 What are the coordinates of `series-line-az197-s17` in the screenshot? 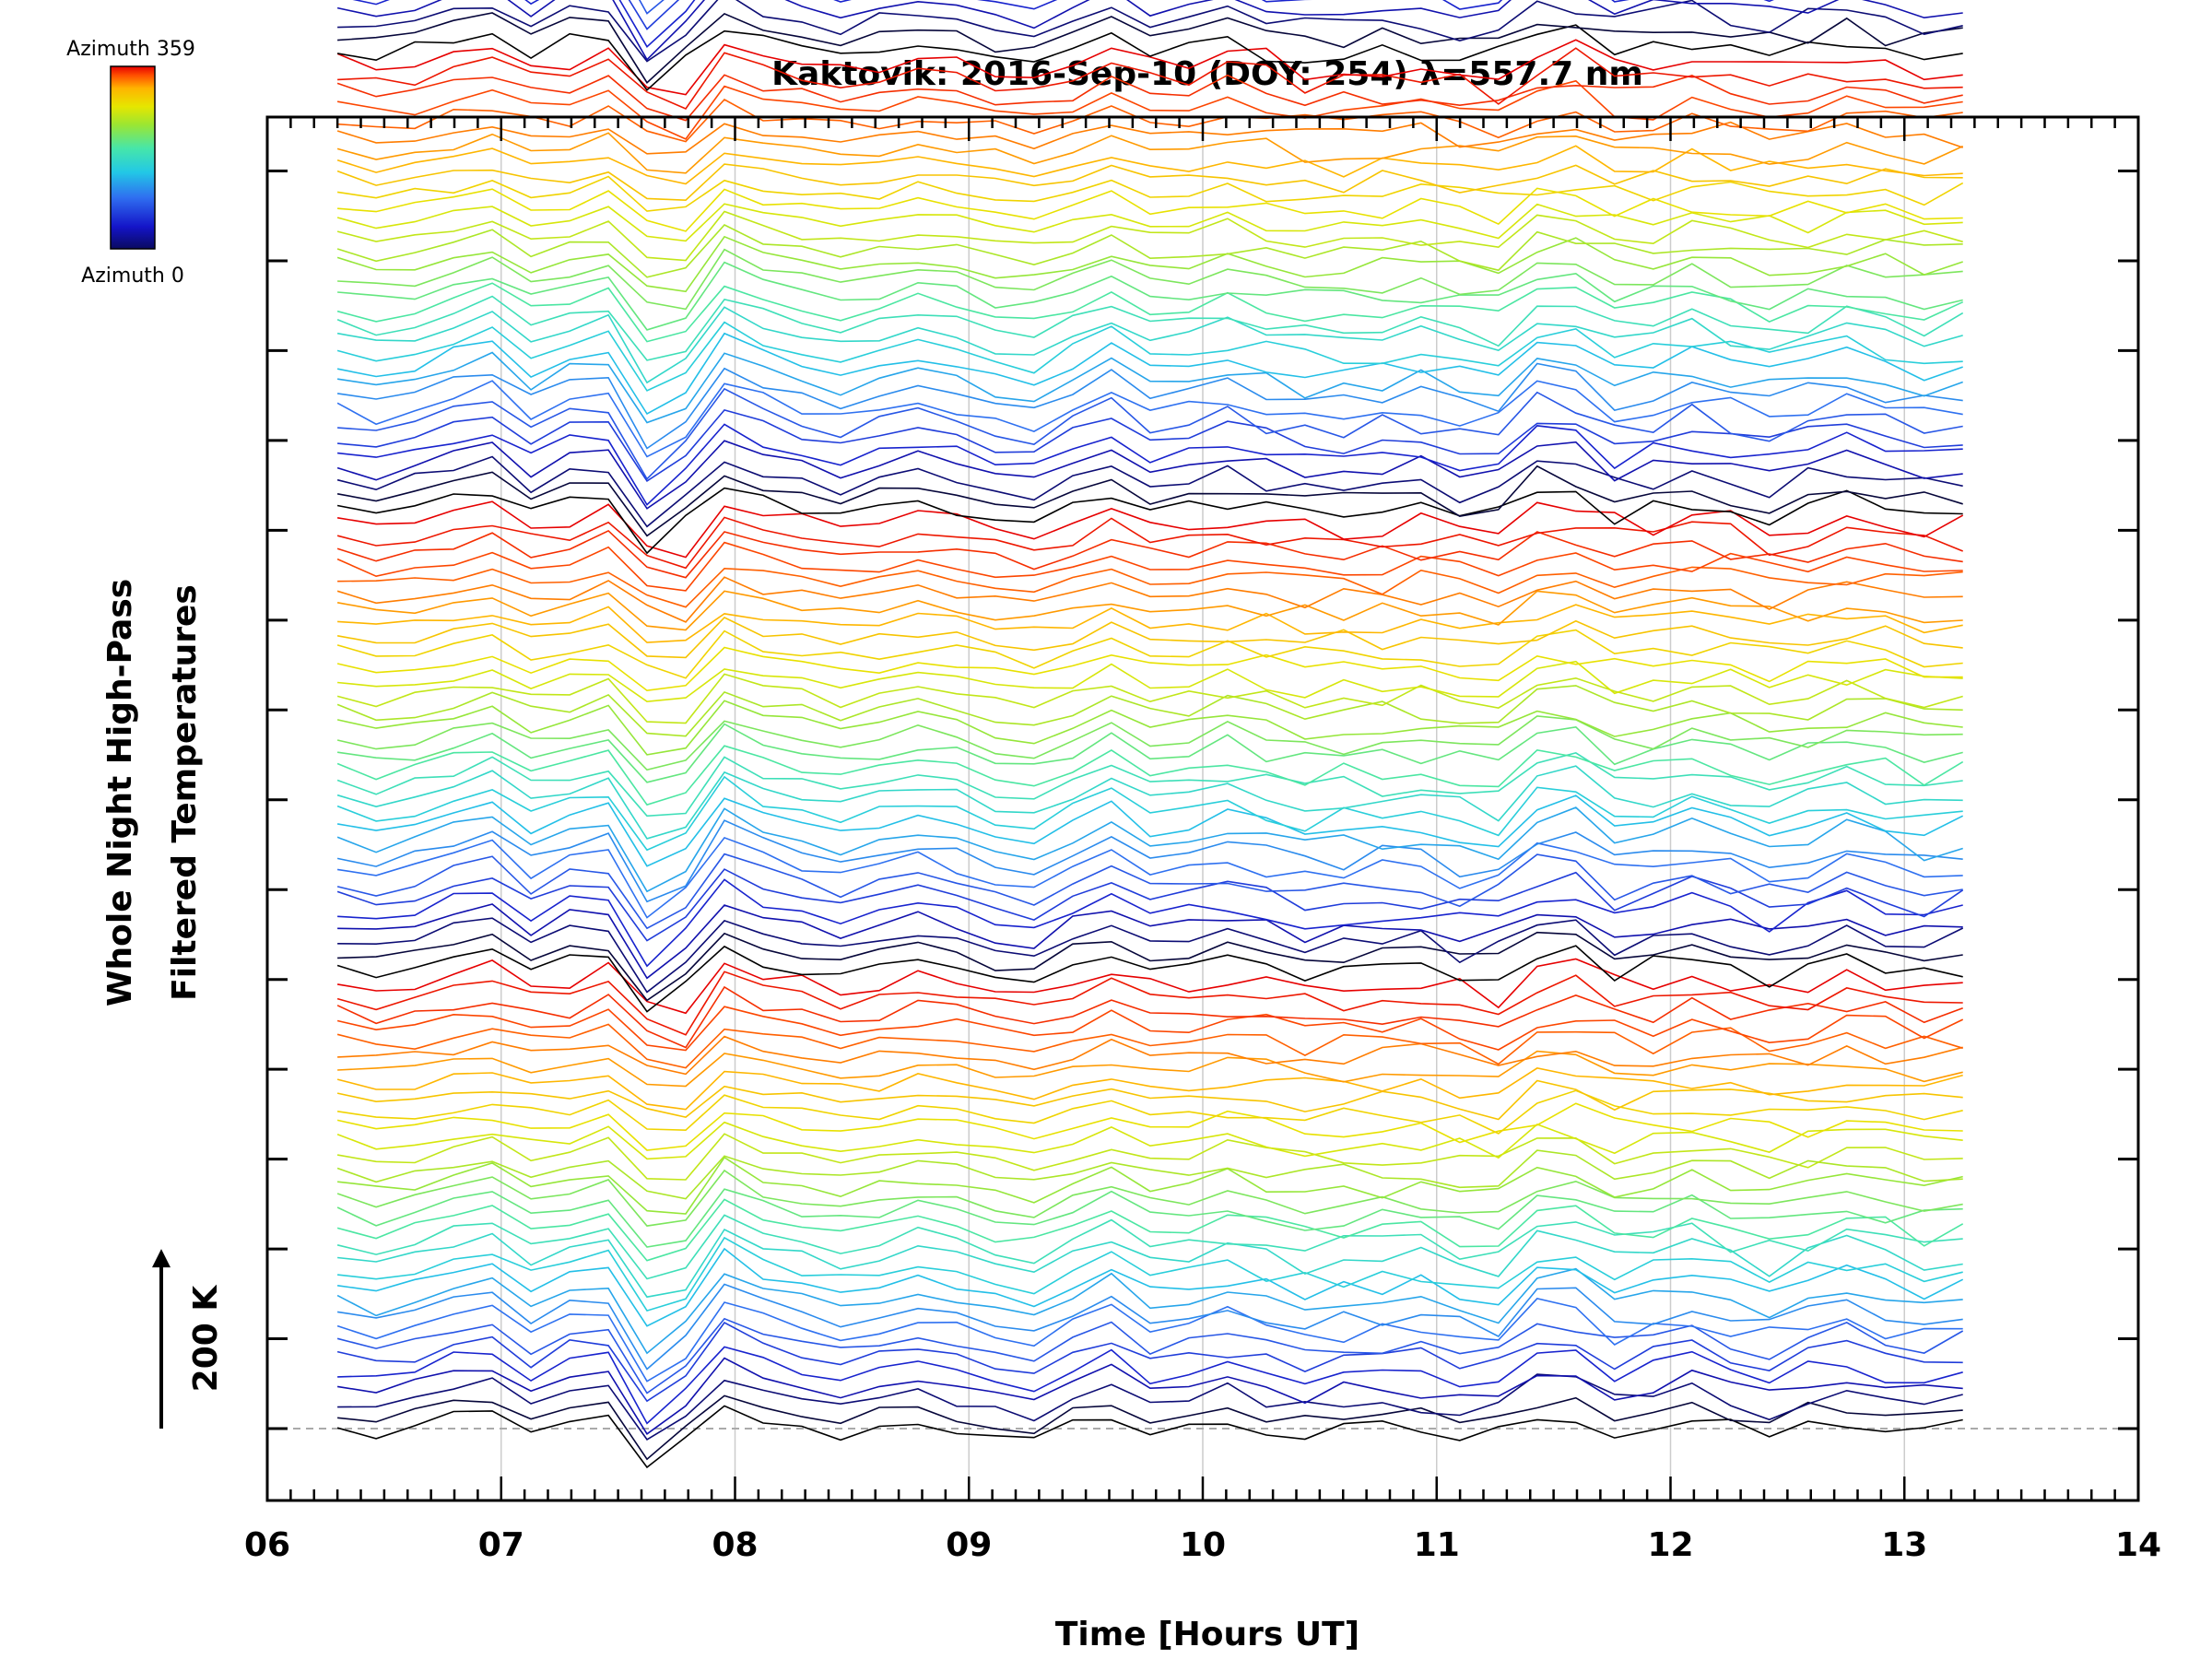 It's located at (1150, 1185).